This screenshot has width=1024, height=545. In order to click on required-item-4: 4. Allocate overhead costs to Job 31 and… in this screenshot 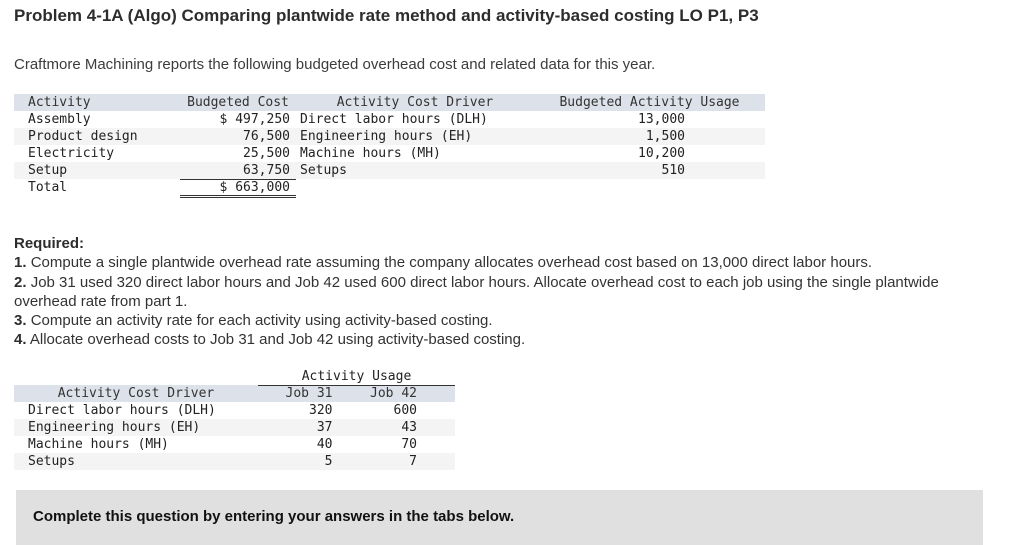, I will do `click(270, 340)`.